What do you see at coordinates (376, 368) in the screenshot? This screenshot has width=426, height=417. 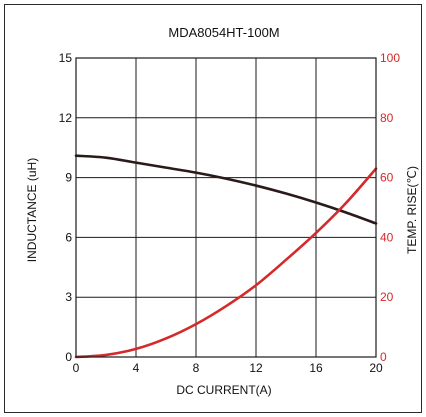 I see `x-tick-label: 20` at bounding box center [376, 368].